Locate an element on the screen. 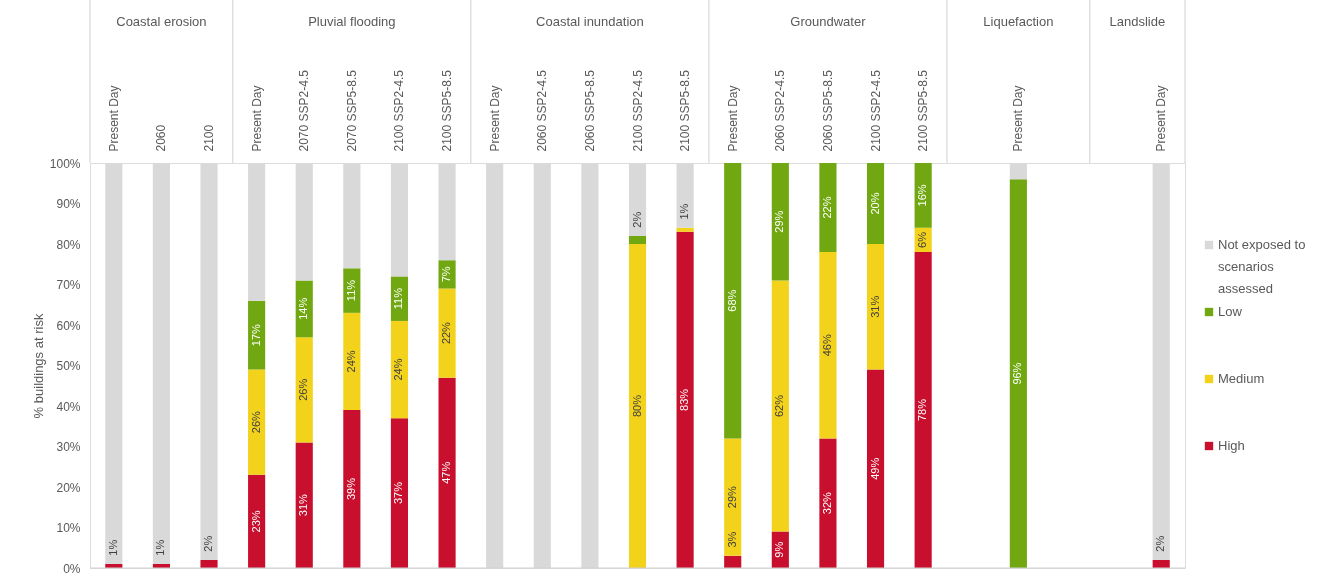 The width and height of the screenshot is (1344, 588). legend-label: Medium is located at coordinates (1241, 378).